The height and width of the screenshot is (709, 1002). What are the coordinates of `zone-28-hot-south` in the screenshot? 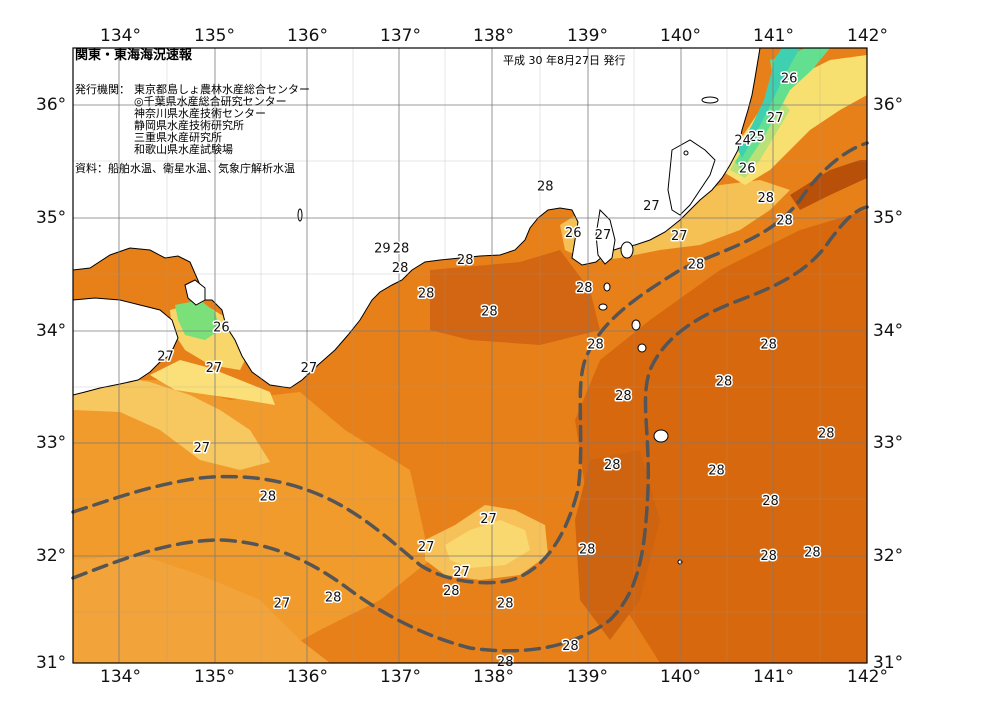 It's located at (617, 545).